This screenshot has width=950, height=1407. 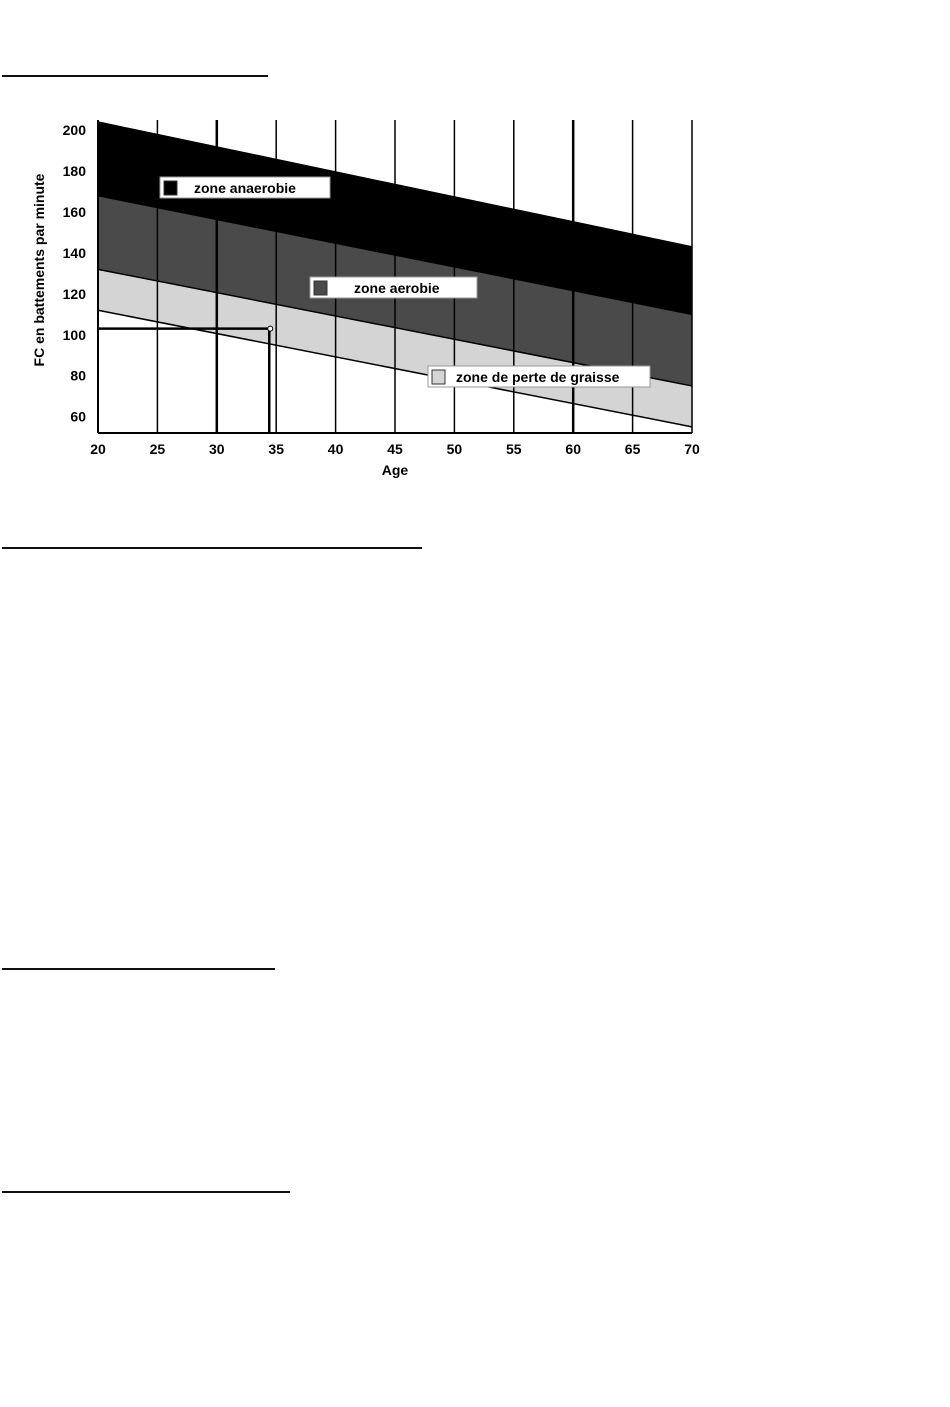 I want to click on reference-point, so click(x=270, y=328).